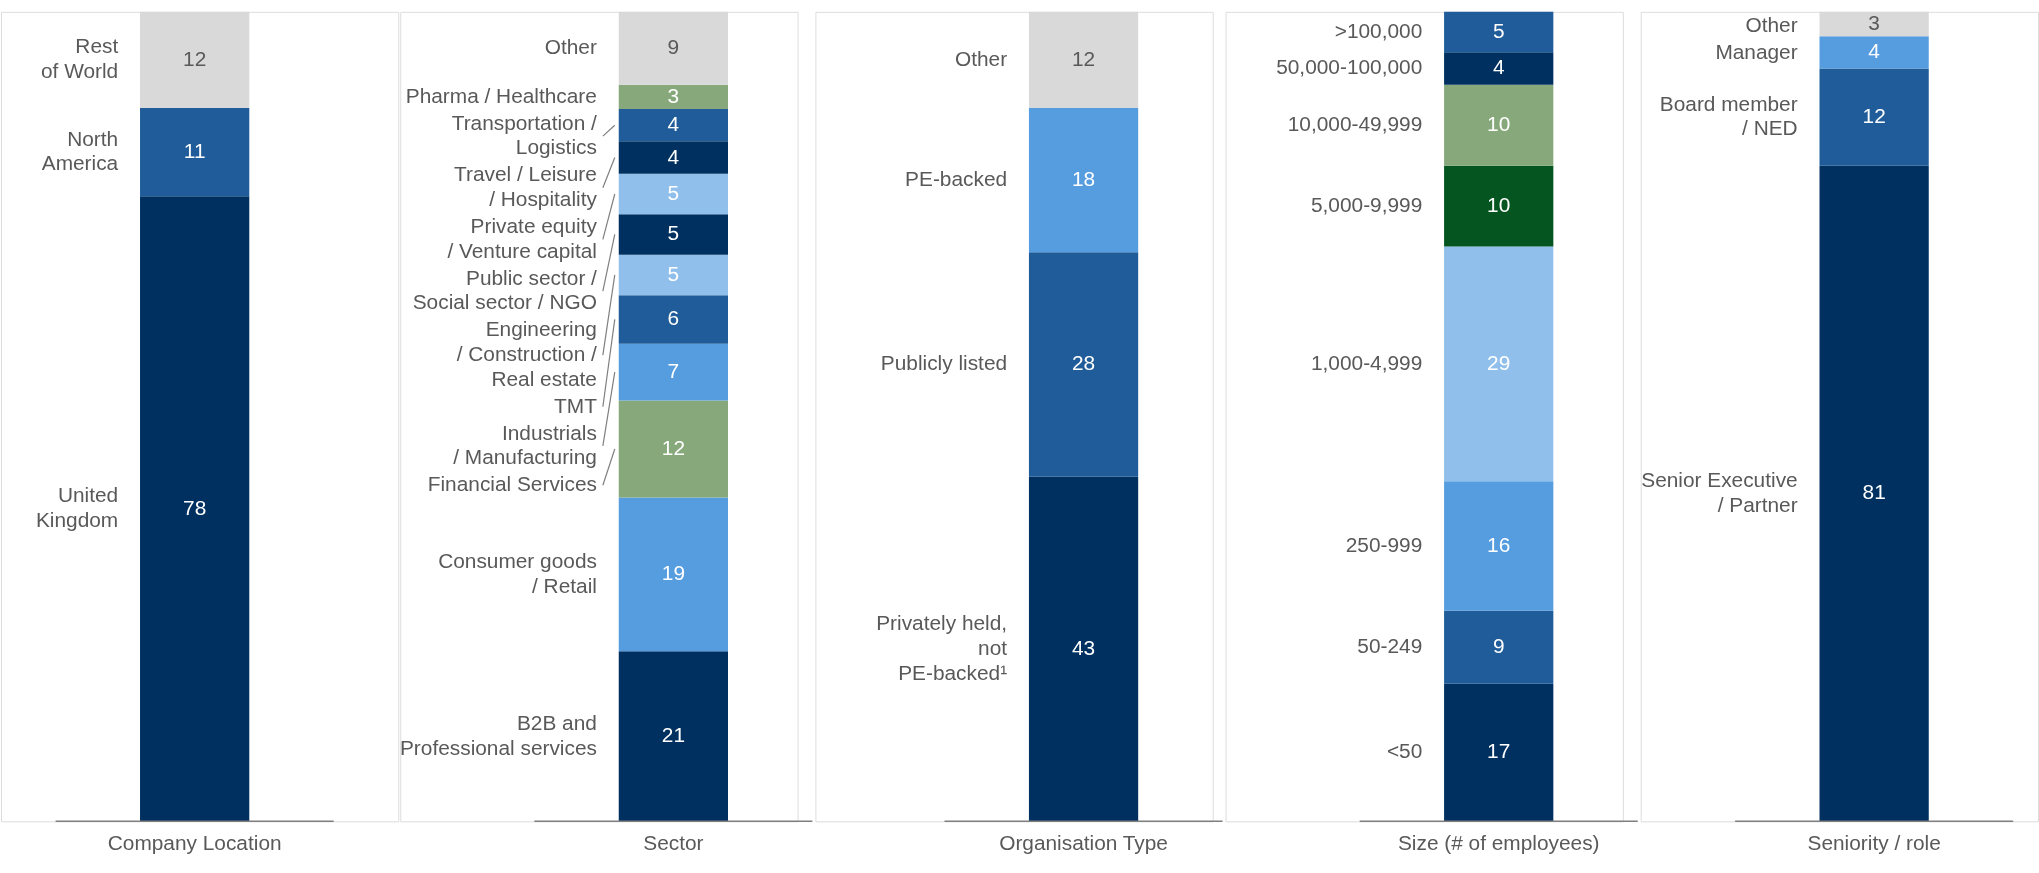 This screenshot has height=873, width=2039. What do you see at coordinates (194, 843) in the screenshot?
I see `x-tick-label: Company Location` at bounding box center [194, 843].